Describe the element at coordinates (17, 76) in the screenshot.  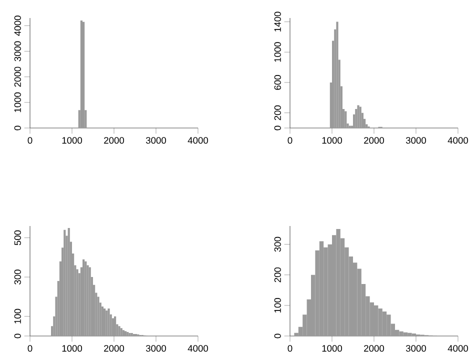
I see `y-tick-label: 2000` at that location.